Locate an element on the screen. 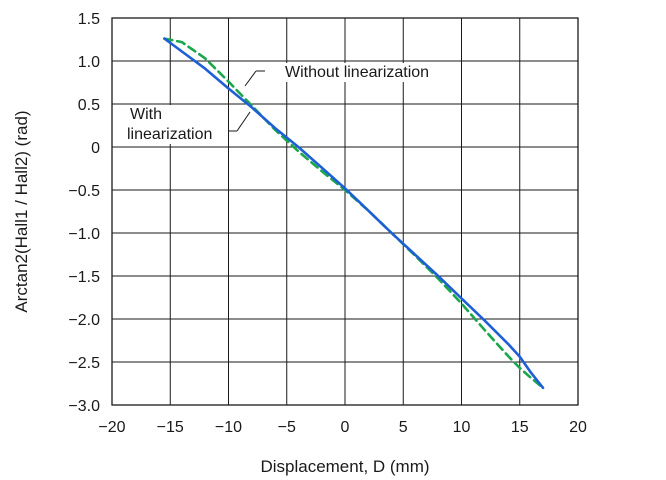 Image resolution: width=666 pixels, height=480 pixels. x-tick-label: 20 is located at coordinates (578, 427).